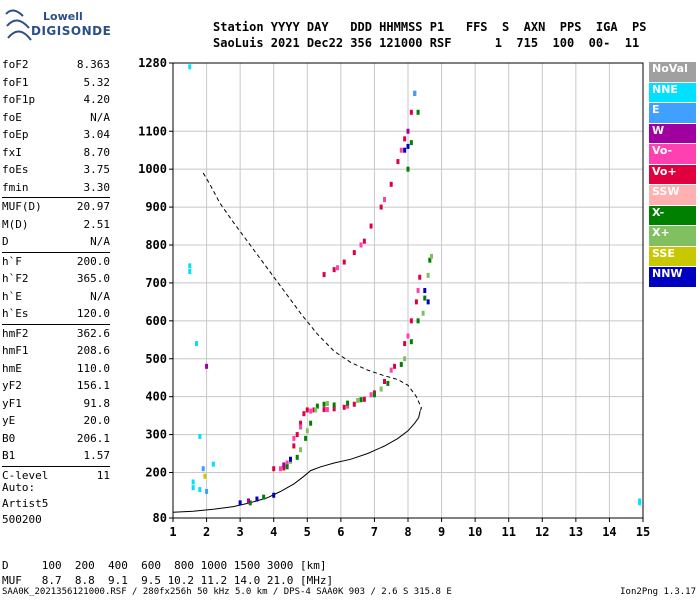  What do you see at coordinates (672, 256) in the screenshot?
I see `legend-item: SSE` at bounding box center [672, 256].